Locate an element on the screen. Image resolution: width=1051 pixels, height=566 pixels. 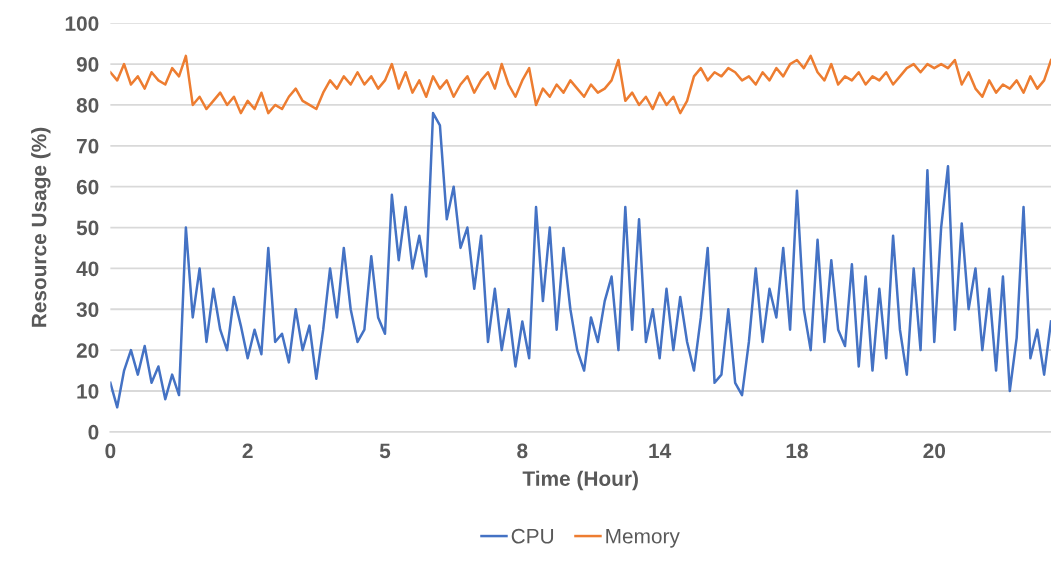
y-tick-label: 100 is located at coordinates (82, 23).